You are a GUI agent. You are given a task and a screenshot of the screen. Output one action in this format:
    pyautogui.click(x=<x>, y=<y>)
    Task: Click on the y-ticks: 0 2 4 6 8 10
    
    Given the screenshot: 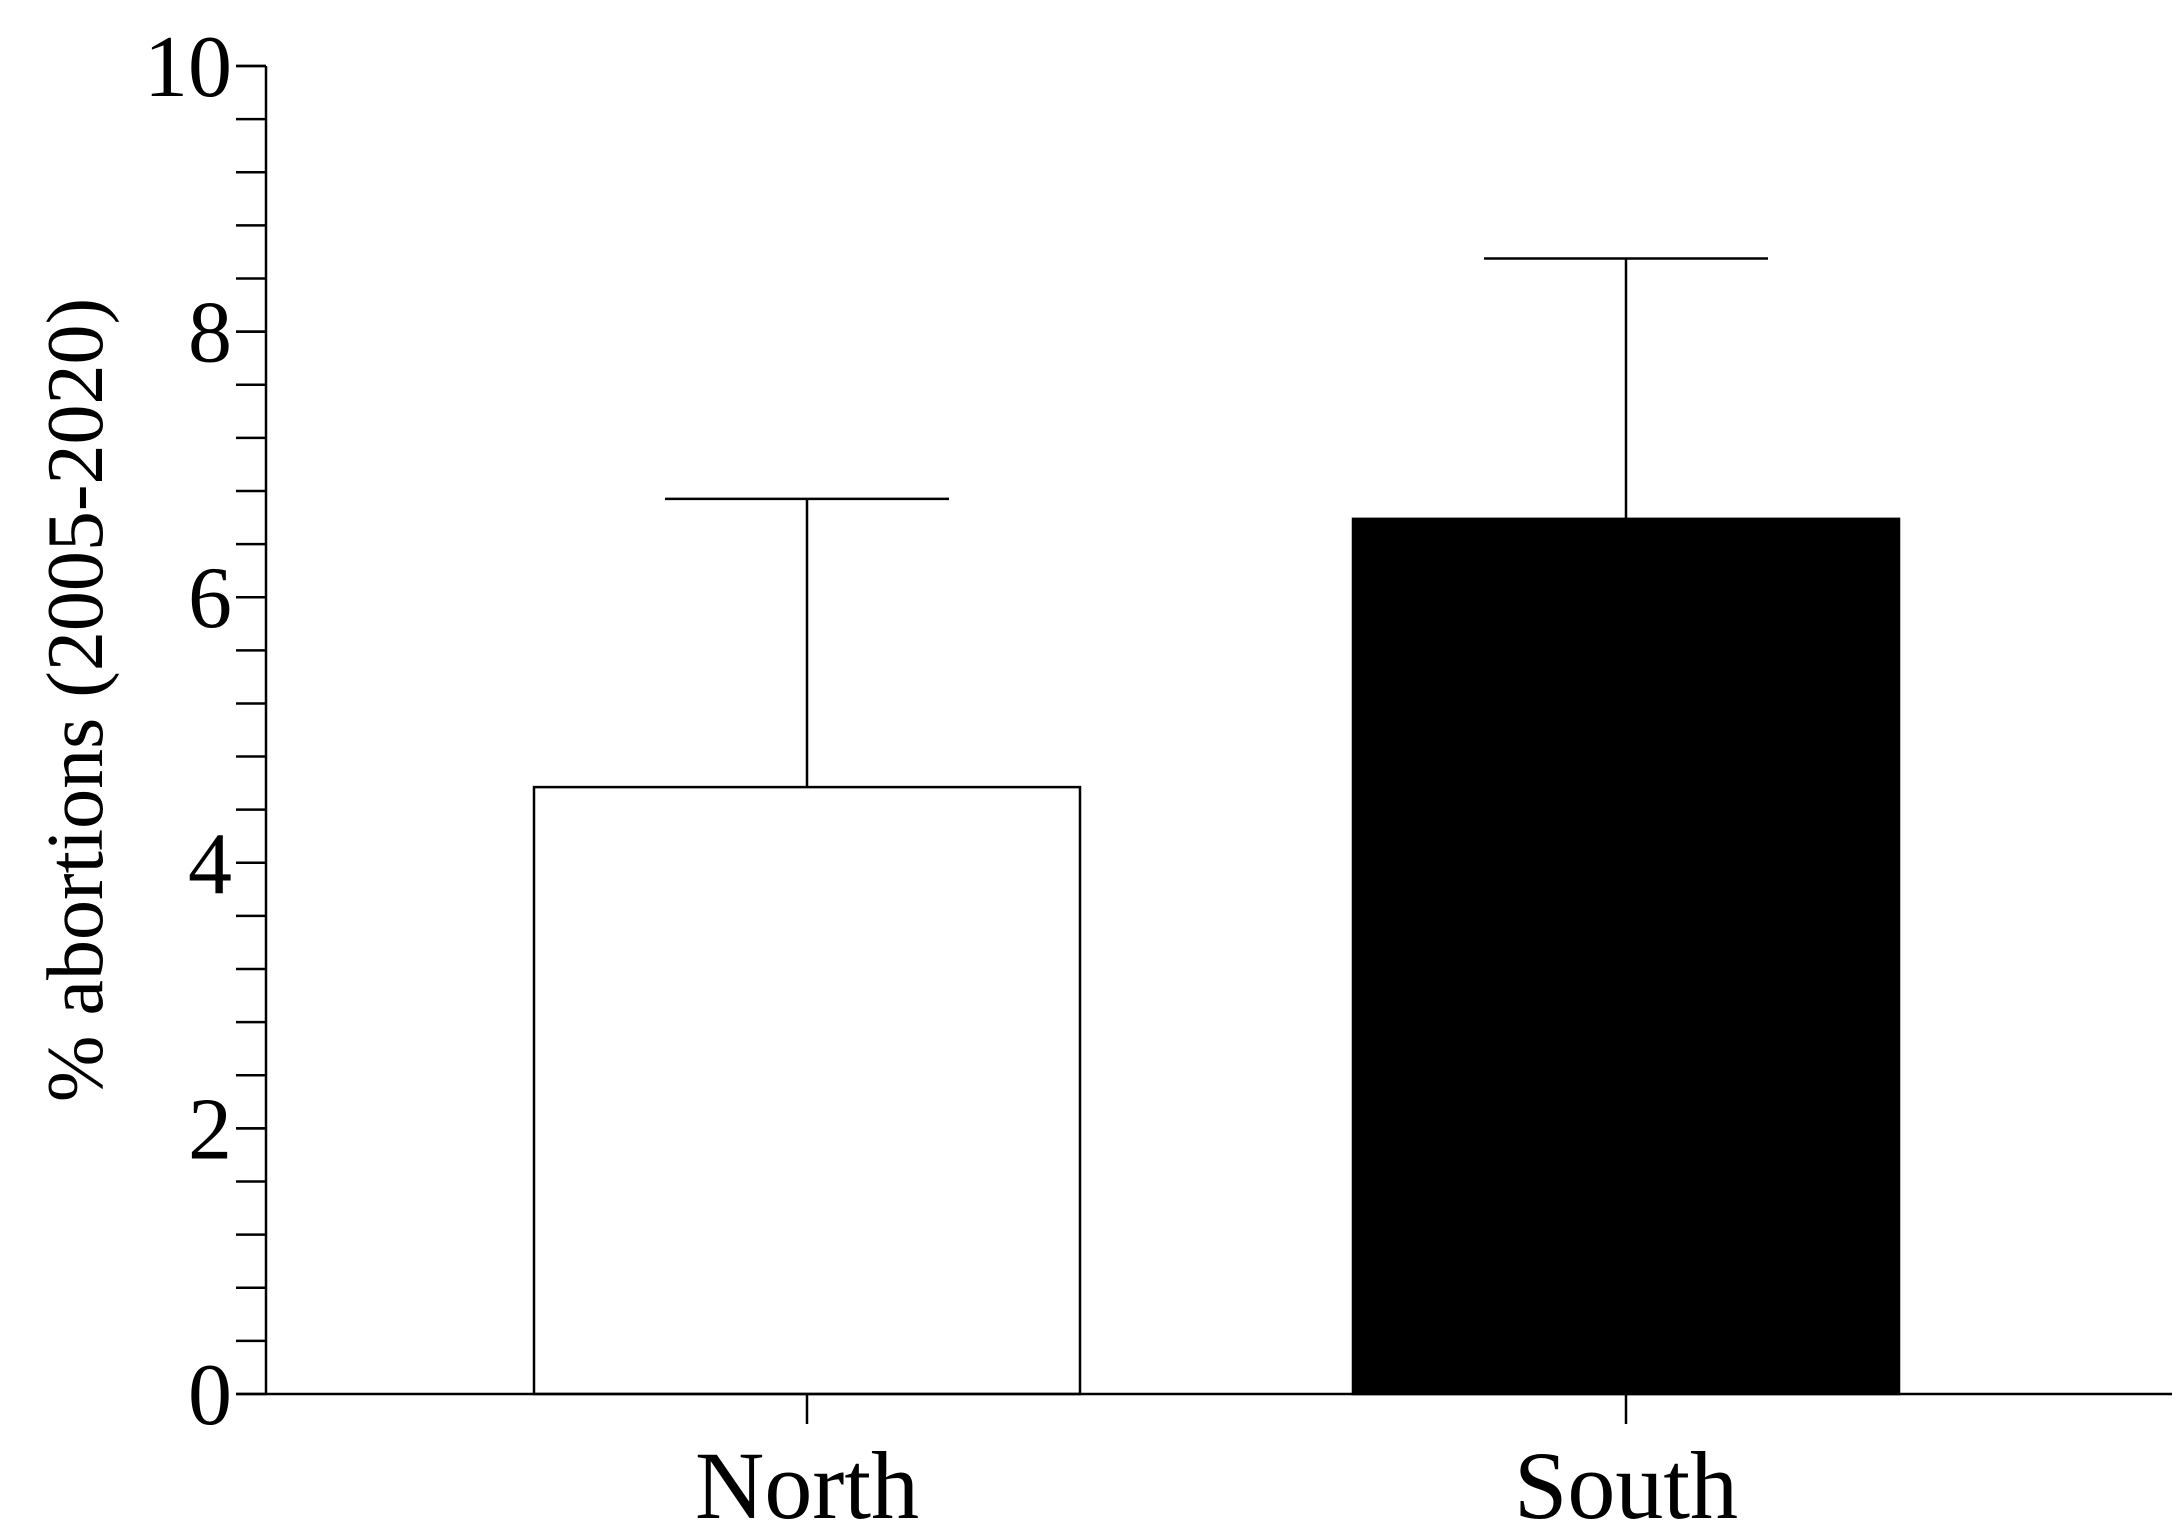 What is the action you would take?
    pyautogui.click(x=205, y=731)
    